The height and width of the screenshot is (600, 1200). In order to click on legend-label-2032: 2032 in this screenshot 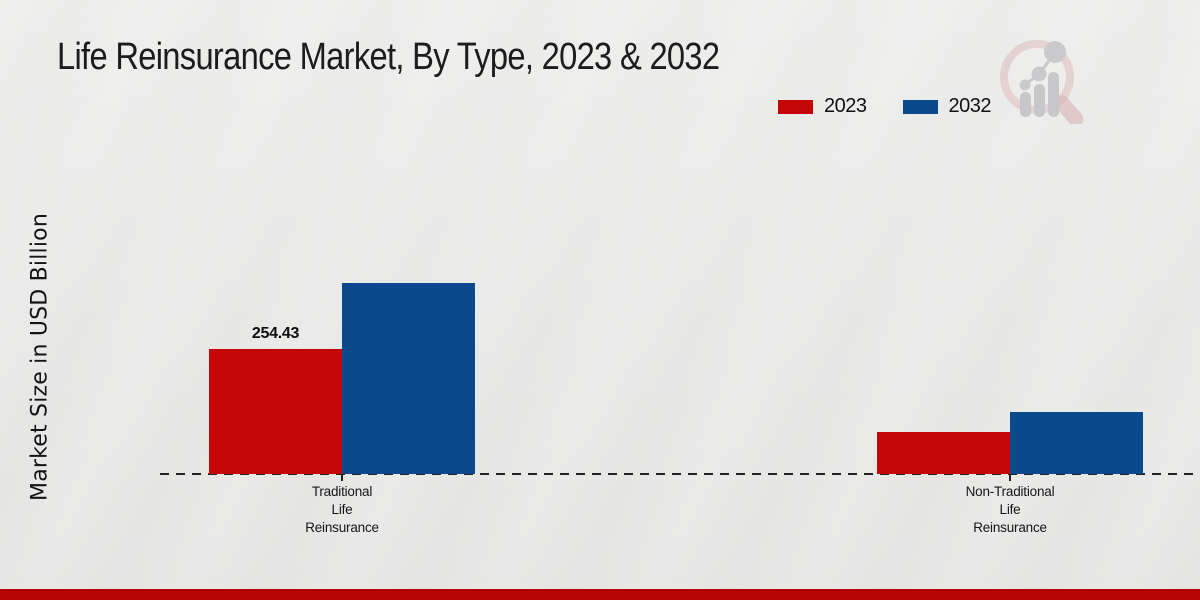, I will do `click(970, 106)`.